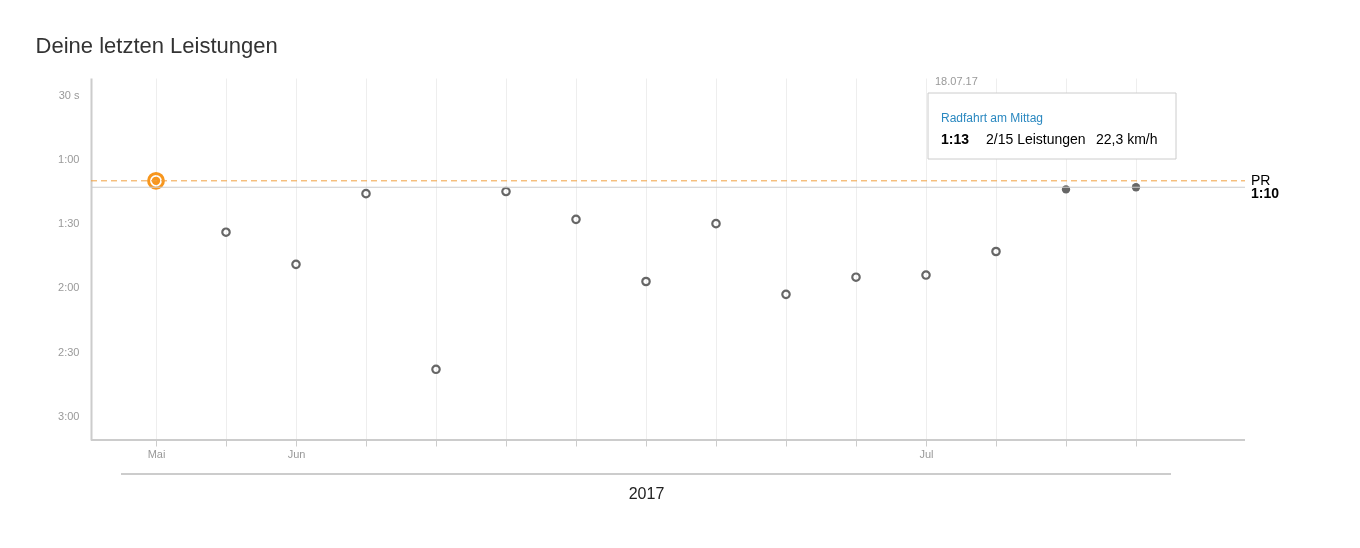  What do you see at coordinates (69, 94) in the screenshot?
I see `y-tick-label: 30 s` at bounding box center [69, 94].